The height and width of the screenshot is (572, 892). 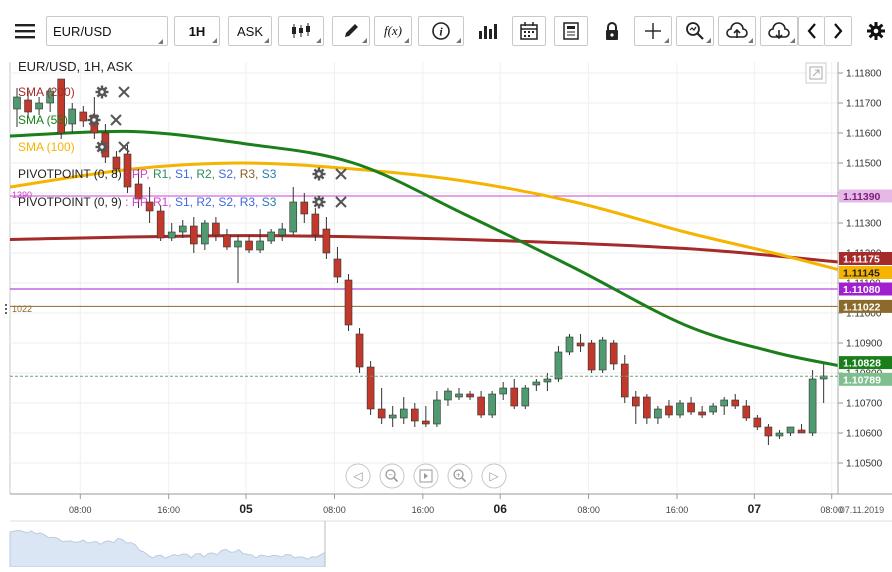 What do you see at coordinates (250, 31) in the screenshot?
I see `price-type-button: ASK` at bounding box center [250, 31].